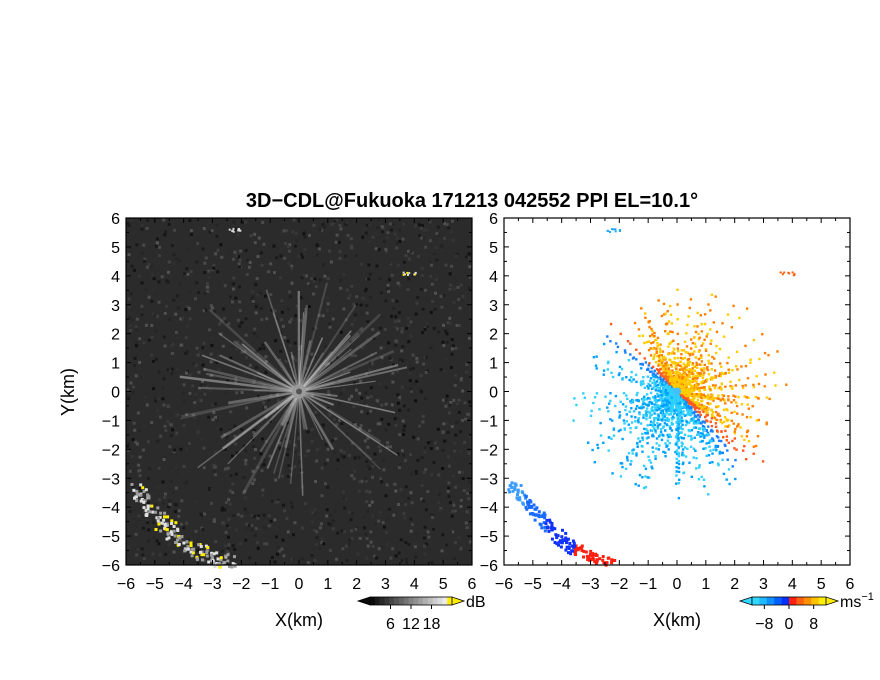 The image size is (880, 680). What do you see at coordinates (266, 366) in the screenshot?
I see `radial-streak` at bounding box center [266, 366].